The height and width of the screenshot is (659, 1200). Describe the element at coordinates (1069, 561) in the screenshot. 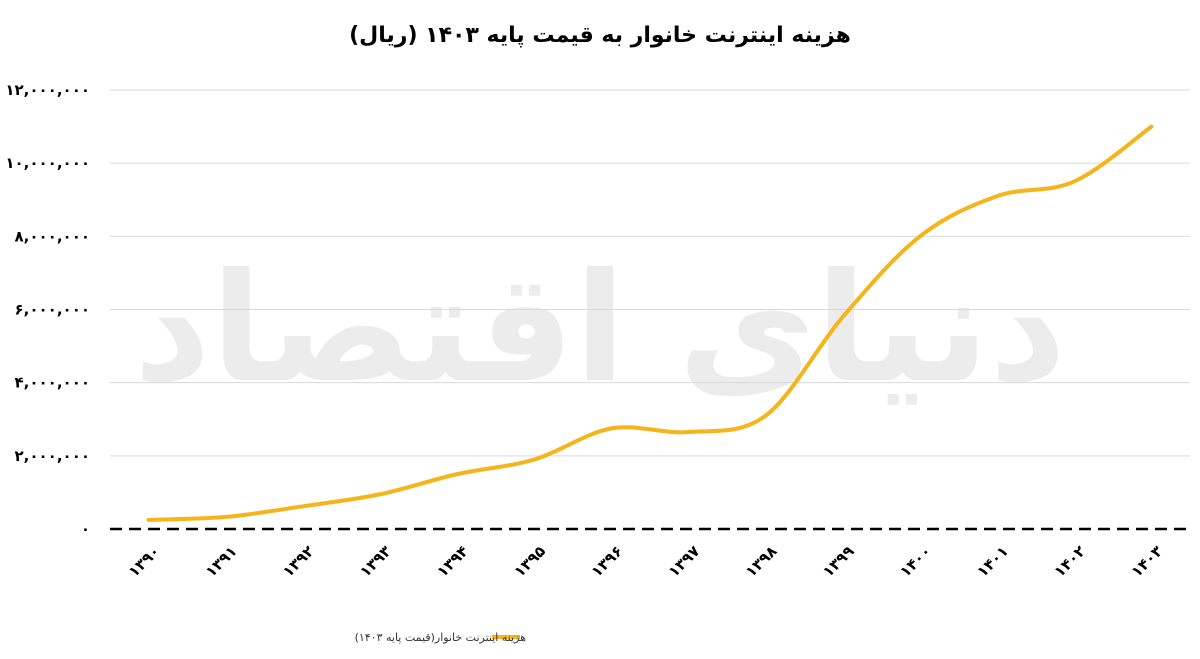

I see `x-tick-label: ۱۴۰۲` at that location.